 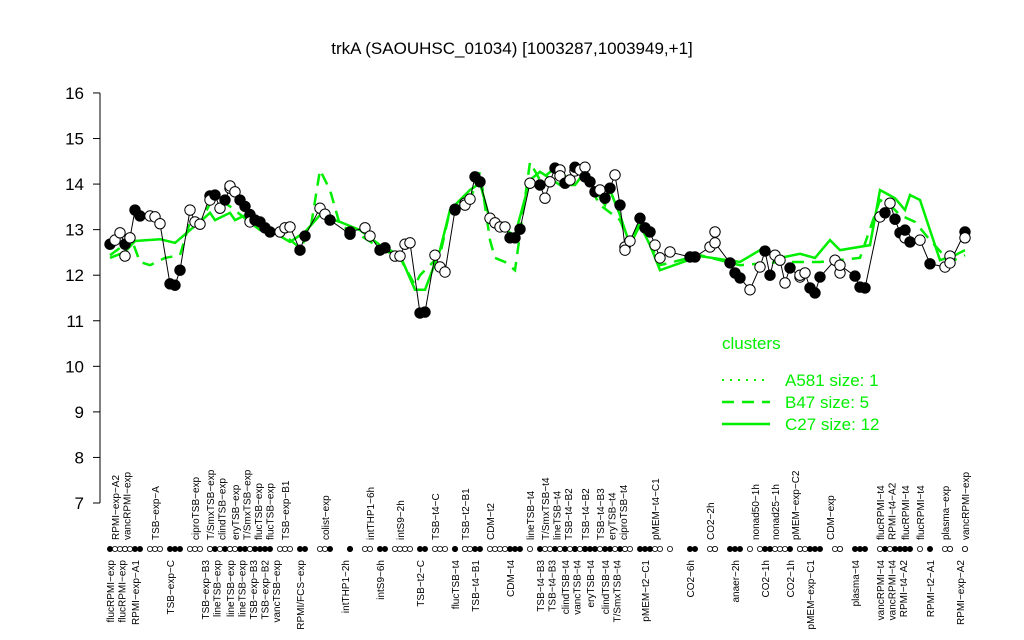 What do you see at coordinates (79, 503) in the screenshot?
I see `y-tick-label: 7` at bounding box center [79, 503].